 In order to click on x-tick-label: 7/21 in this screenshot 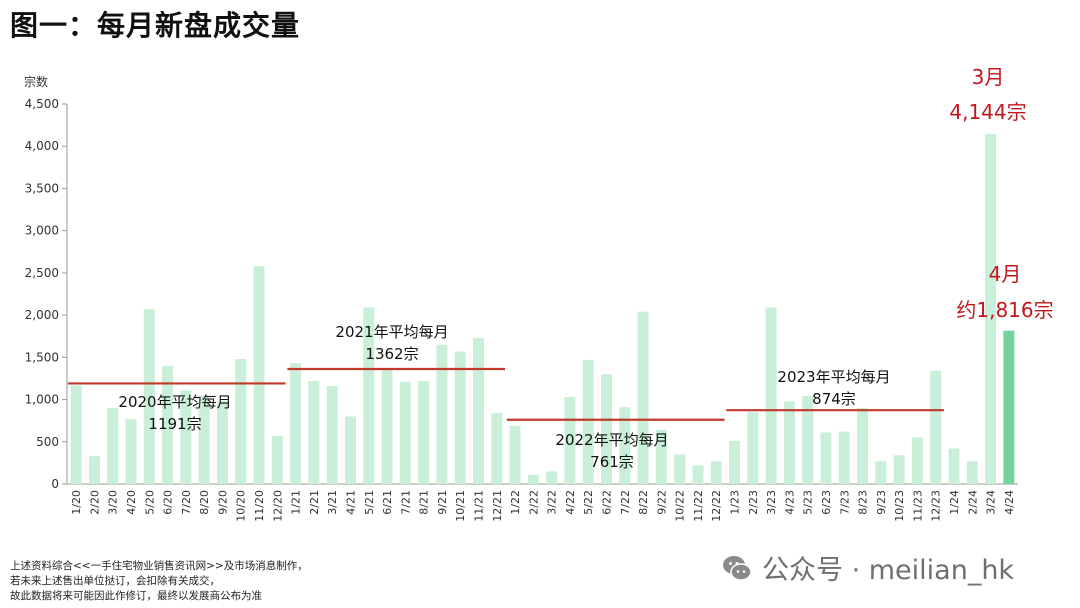, I will do `click(405, 502)`.